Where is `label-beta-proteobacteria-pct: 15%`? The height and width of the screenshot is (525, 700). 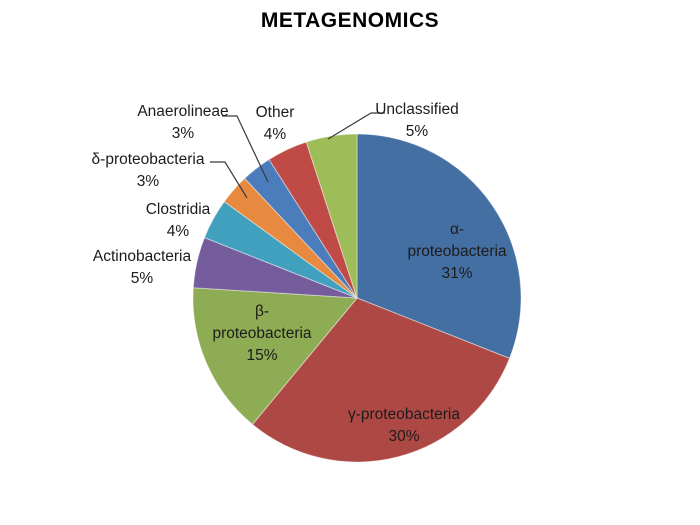 label-beta-proteobacteria-pct: 15% is located at coordinates (262, 355).